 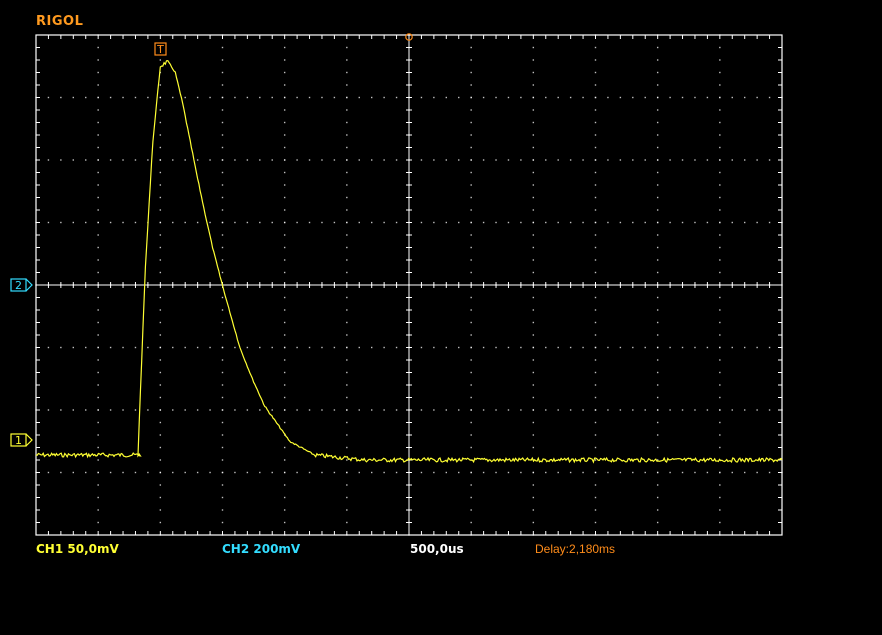 I want to click on ch1-level-marker: 1, so click(x=21, y=440).